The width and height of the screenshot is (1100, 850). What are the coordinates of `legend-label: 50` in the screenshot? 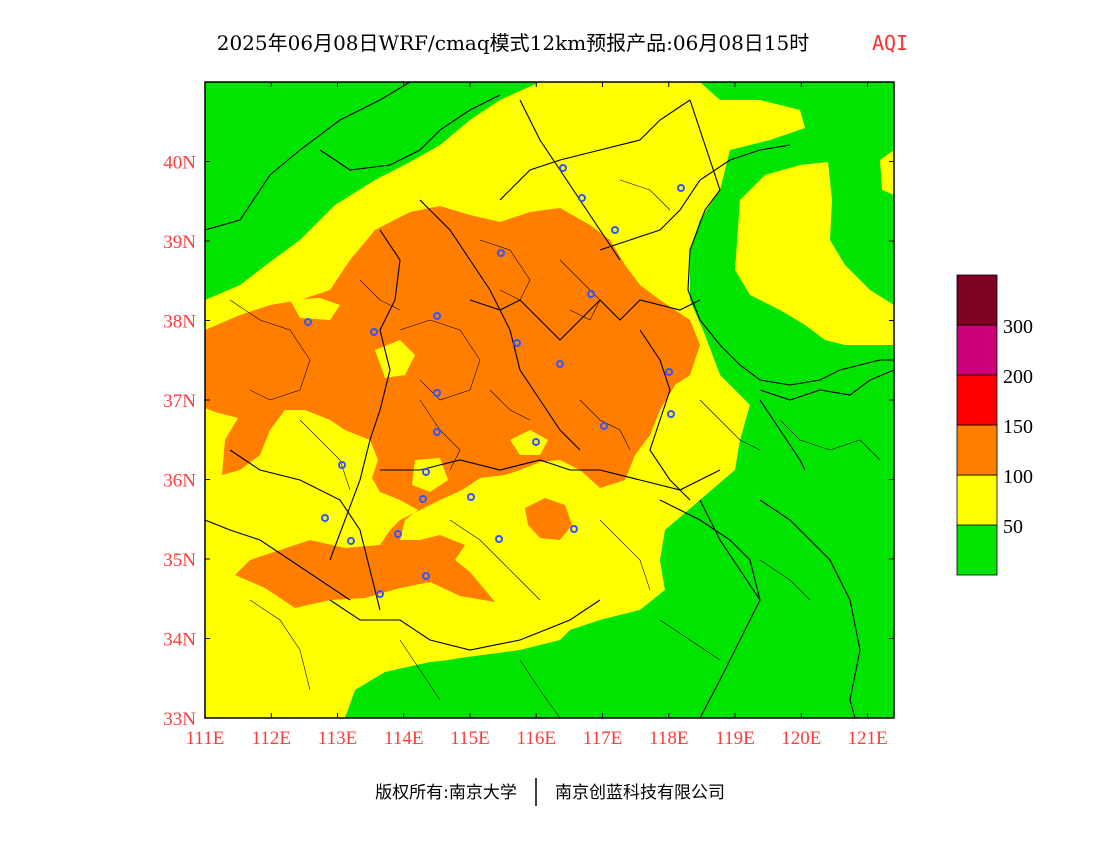 It's located at (1013, 527).